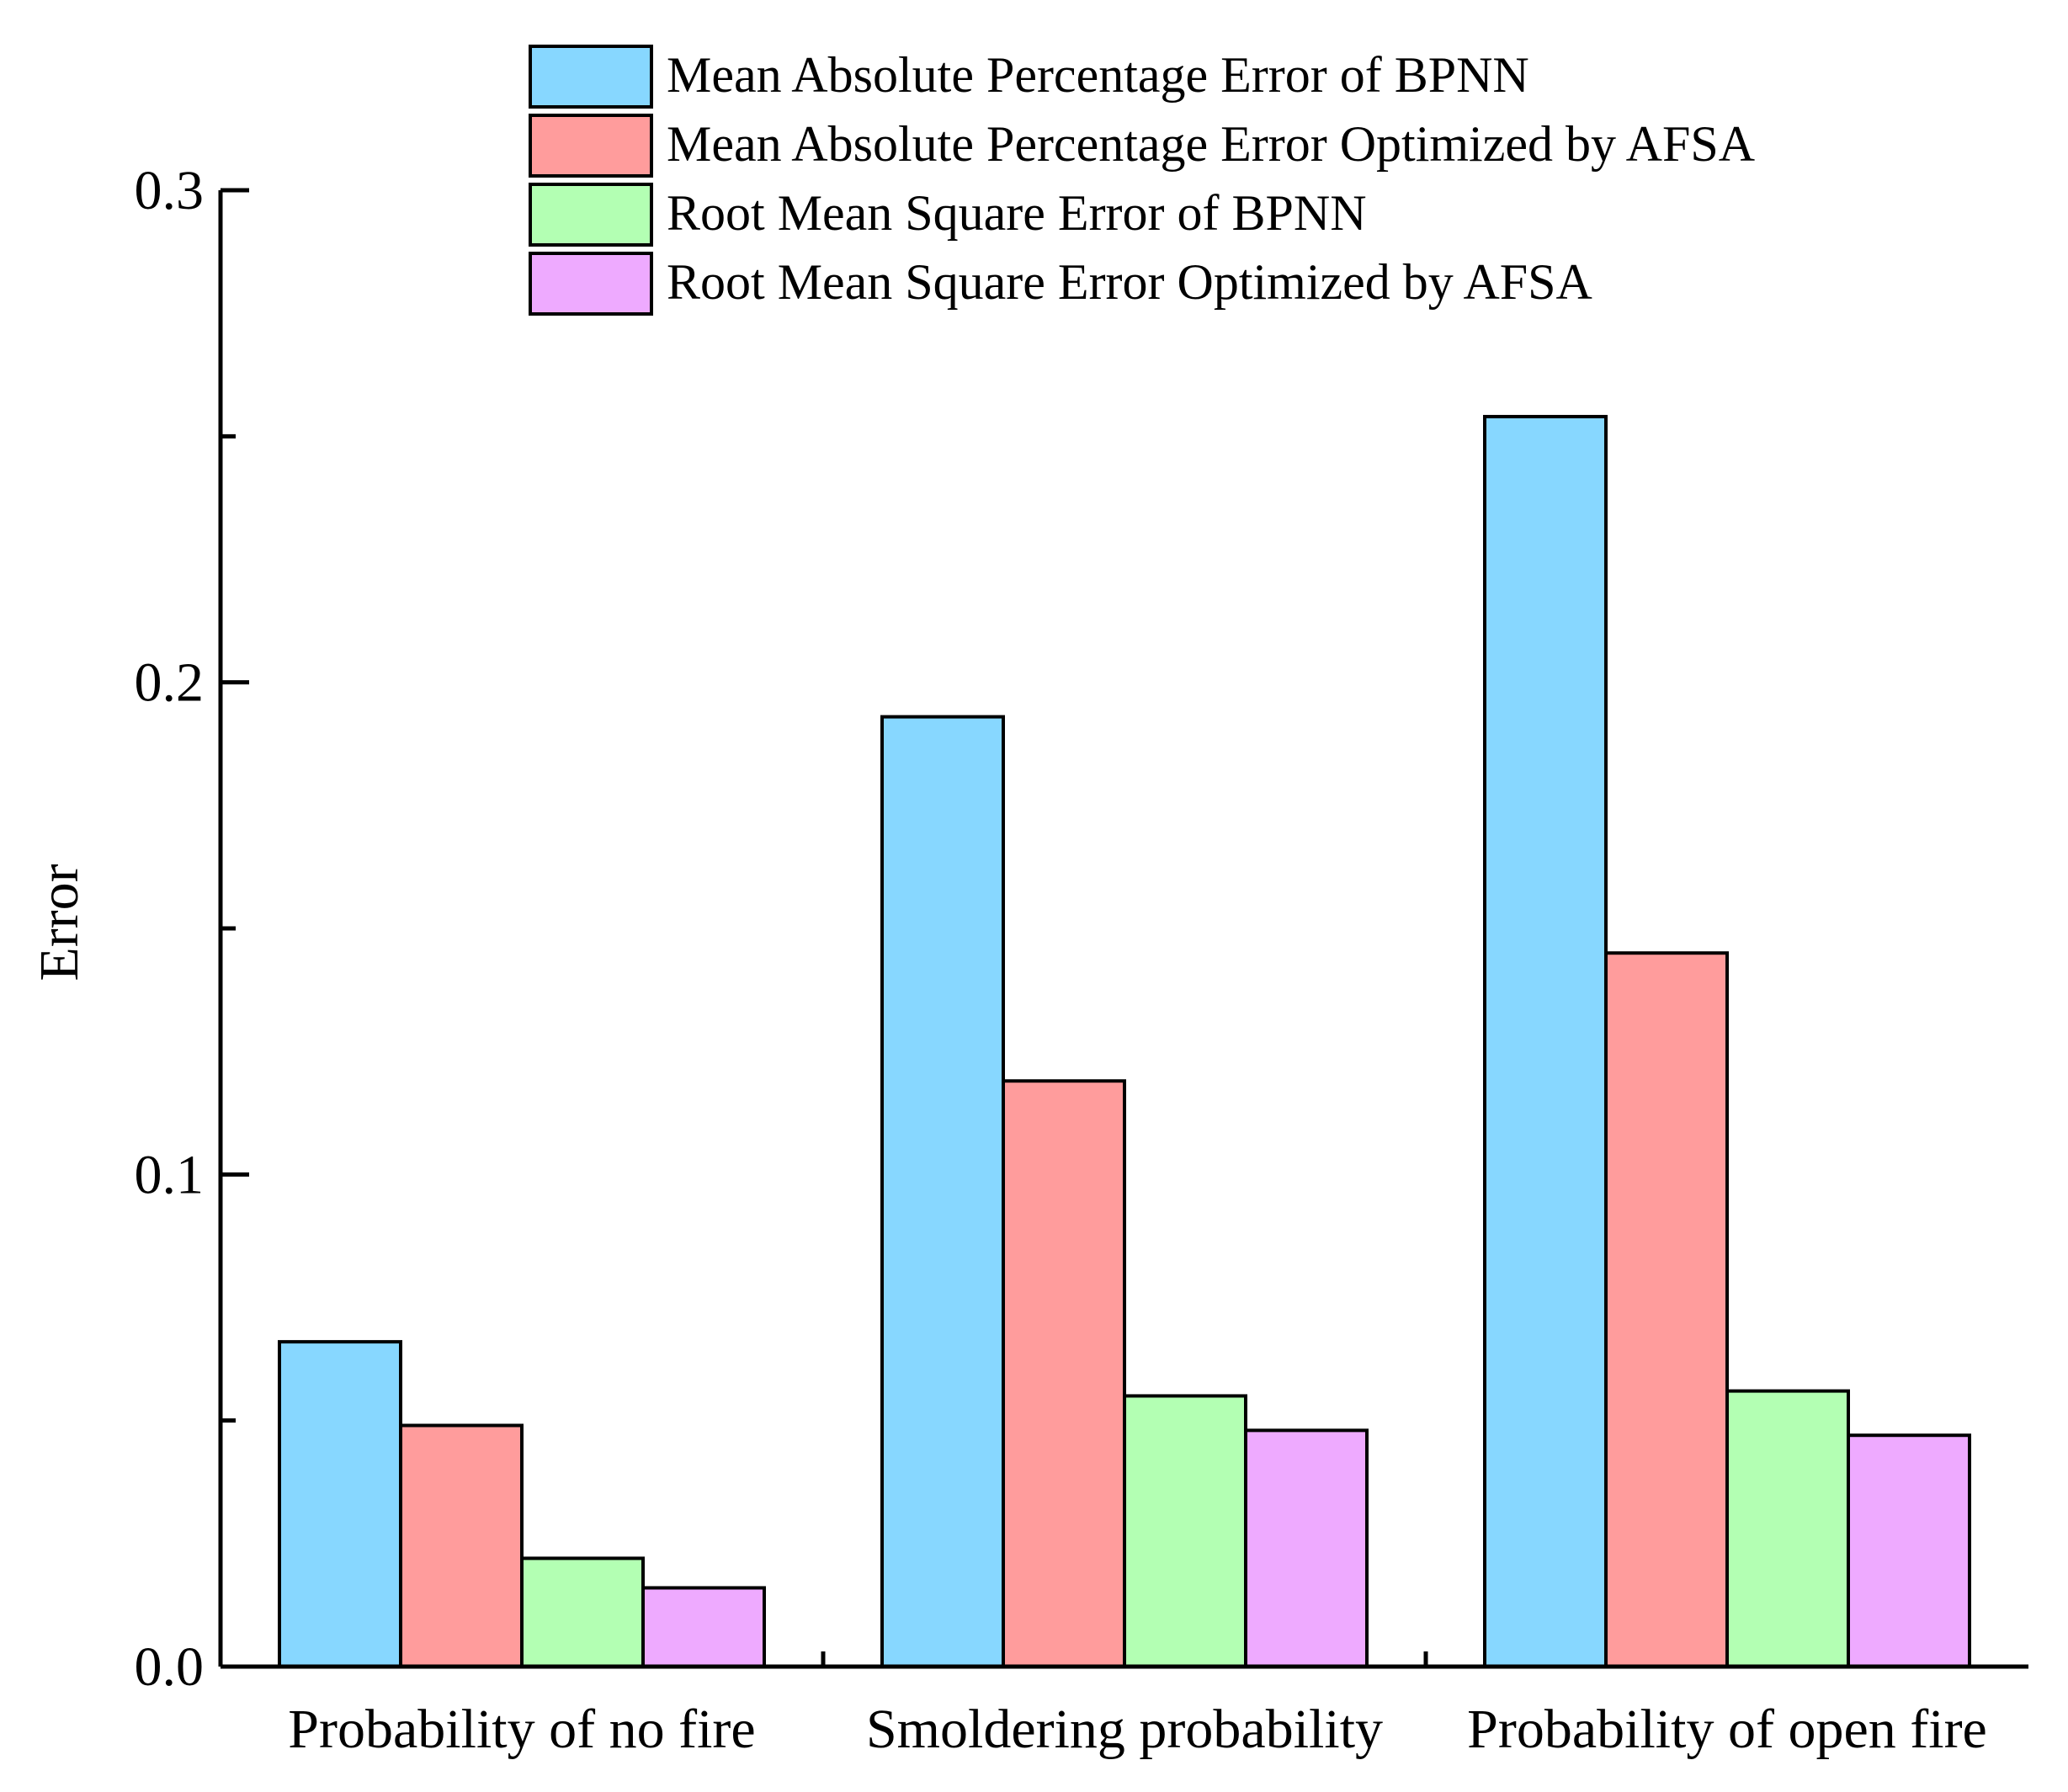  I want to click on x-category-label: Probability of no fire, so click(521, 1730).